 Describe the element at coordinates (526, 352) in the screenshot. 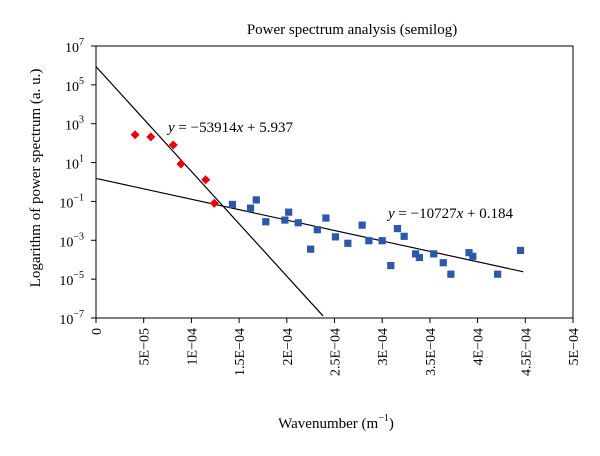

I see `x-tick-label: 4.5E−04` at that location.